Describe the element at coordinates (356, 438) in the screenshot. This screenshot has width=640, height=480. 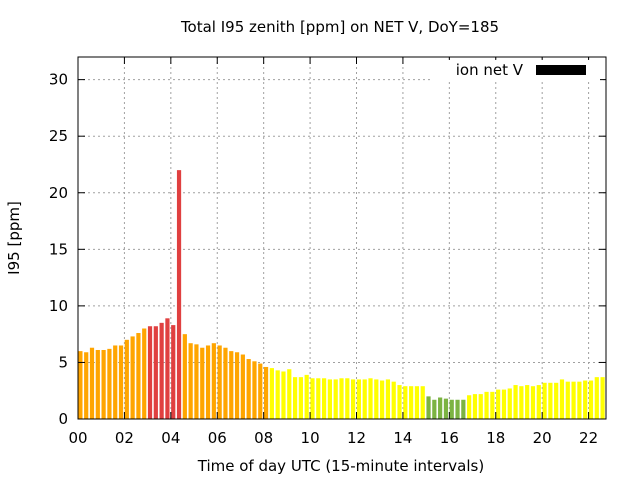
I see `x-tick-label: 12` at that location.